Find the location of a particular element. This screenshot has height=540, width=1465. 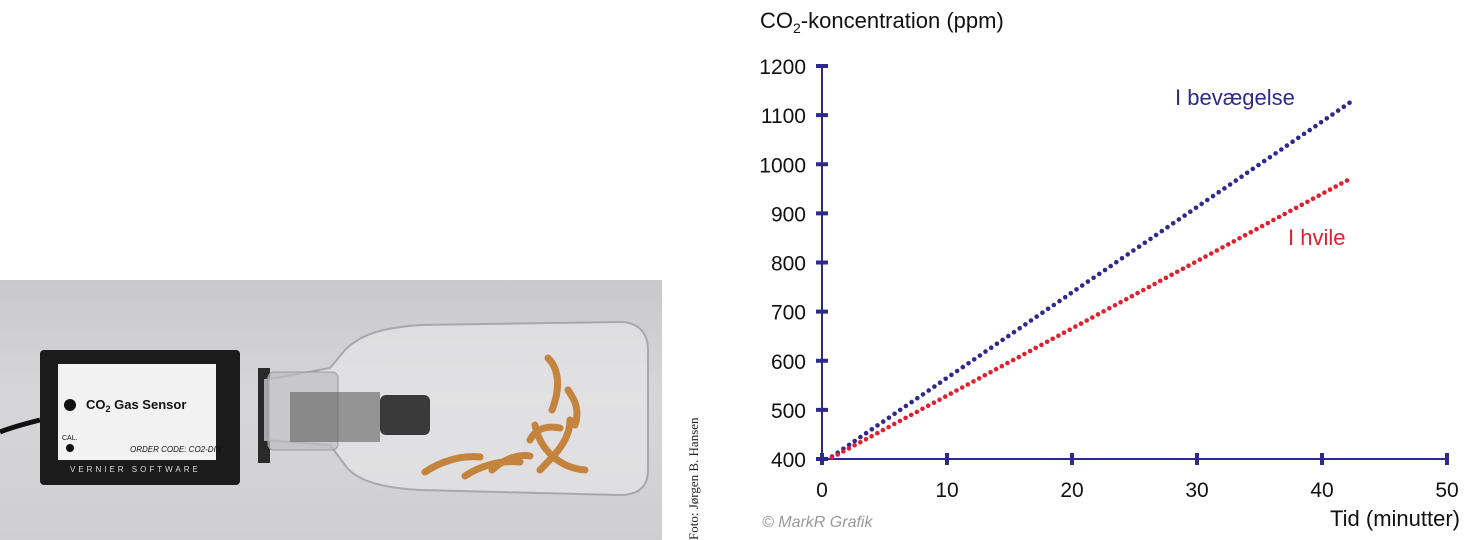

y-tick-label: 400 is located at coordinates (788, 460).